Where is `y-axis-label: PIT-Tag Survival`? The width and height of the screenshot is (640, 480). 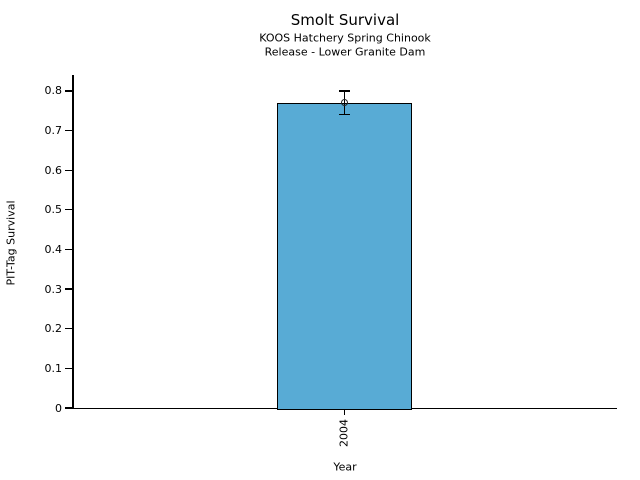 y-axis-label: PIT-Tag Survival is located at coordinates (11, 243).